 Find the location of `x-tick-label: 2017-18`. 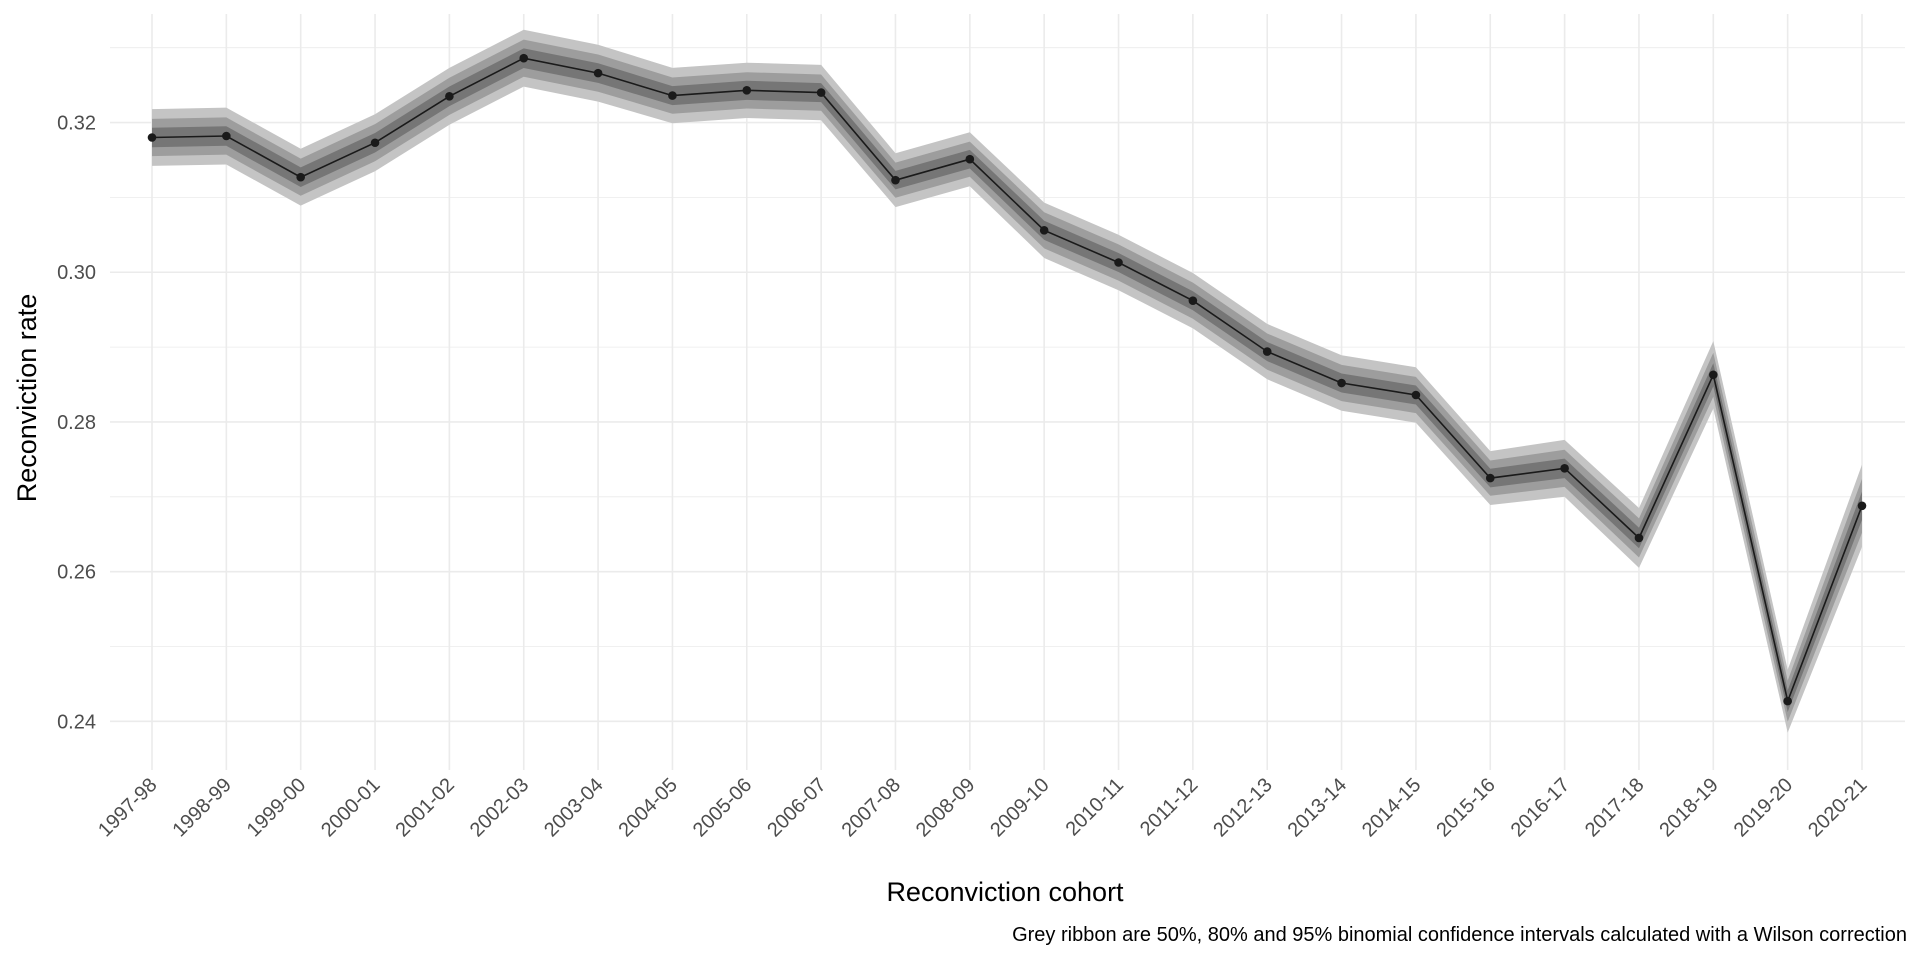

x-tick-label: 2017-18 is located at coordinates (1614, 807).